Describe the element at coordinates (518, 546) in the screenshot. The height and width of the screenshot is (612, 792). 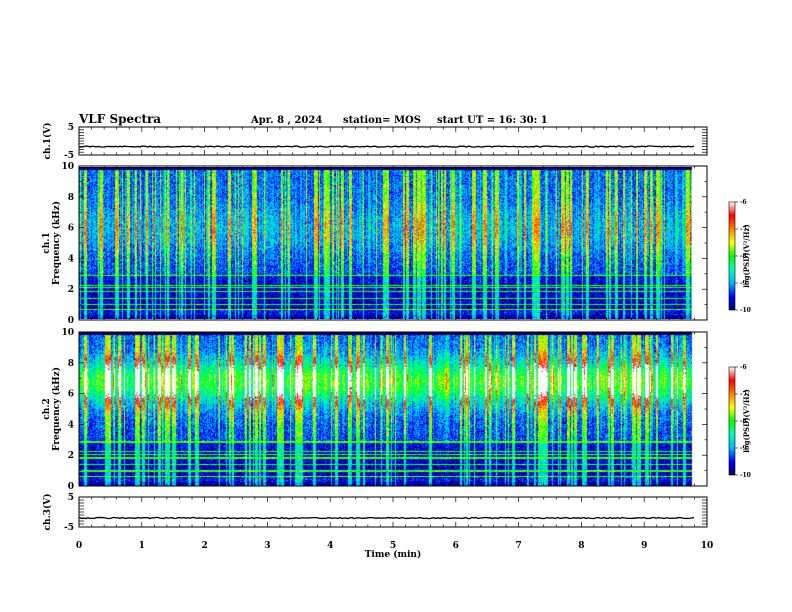
I see `x-tick-label: 7` at that location.